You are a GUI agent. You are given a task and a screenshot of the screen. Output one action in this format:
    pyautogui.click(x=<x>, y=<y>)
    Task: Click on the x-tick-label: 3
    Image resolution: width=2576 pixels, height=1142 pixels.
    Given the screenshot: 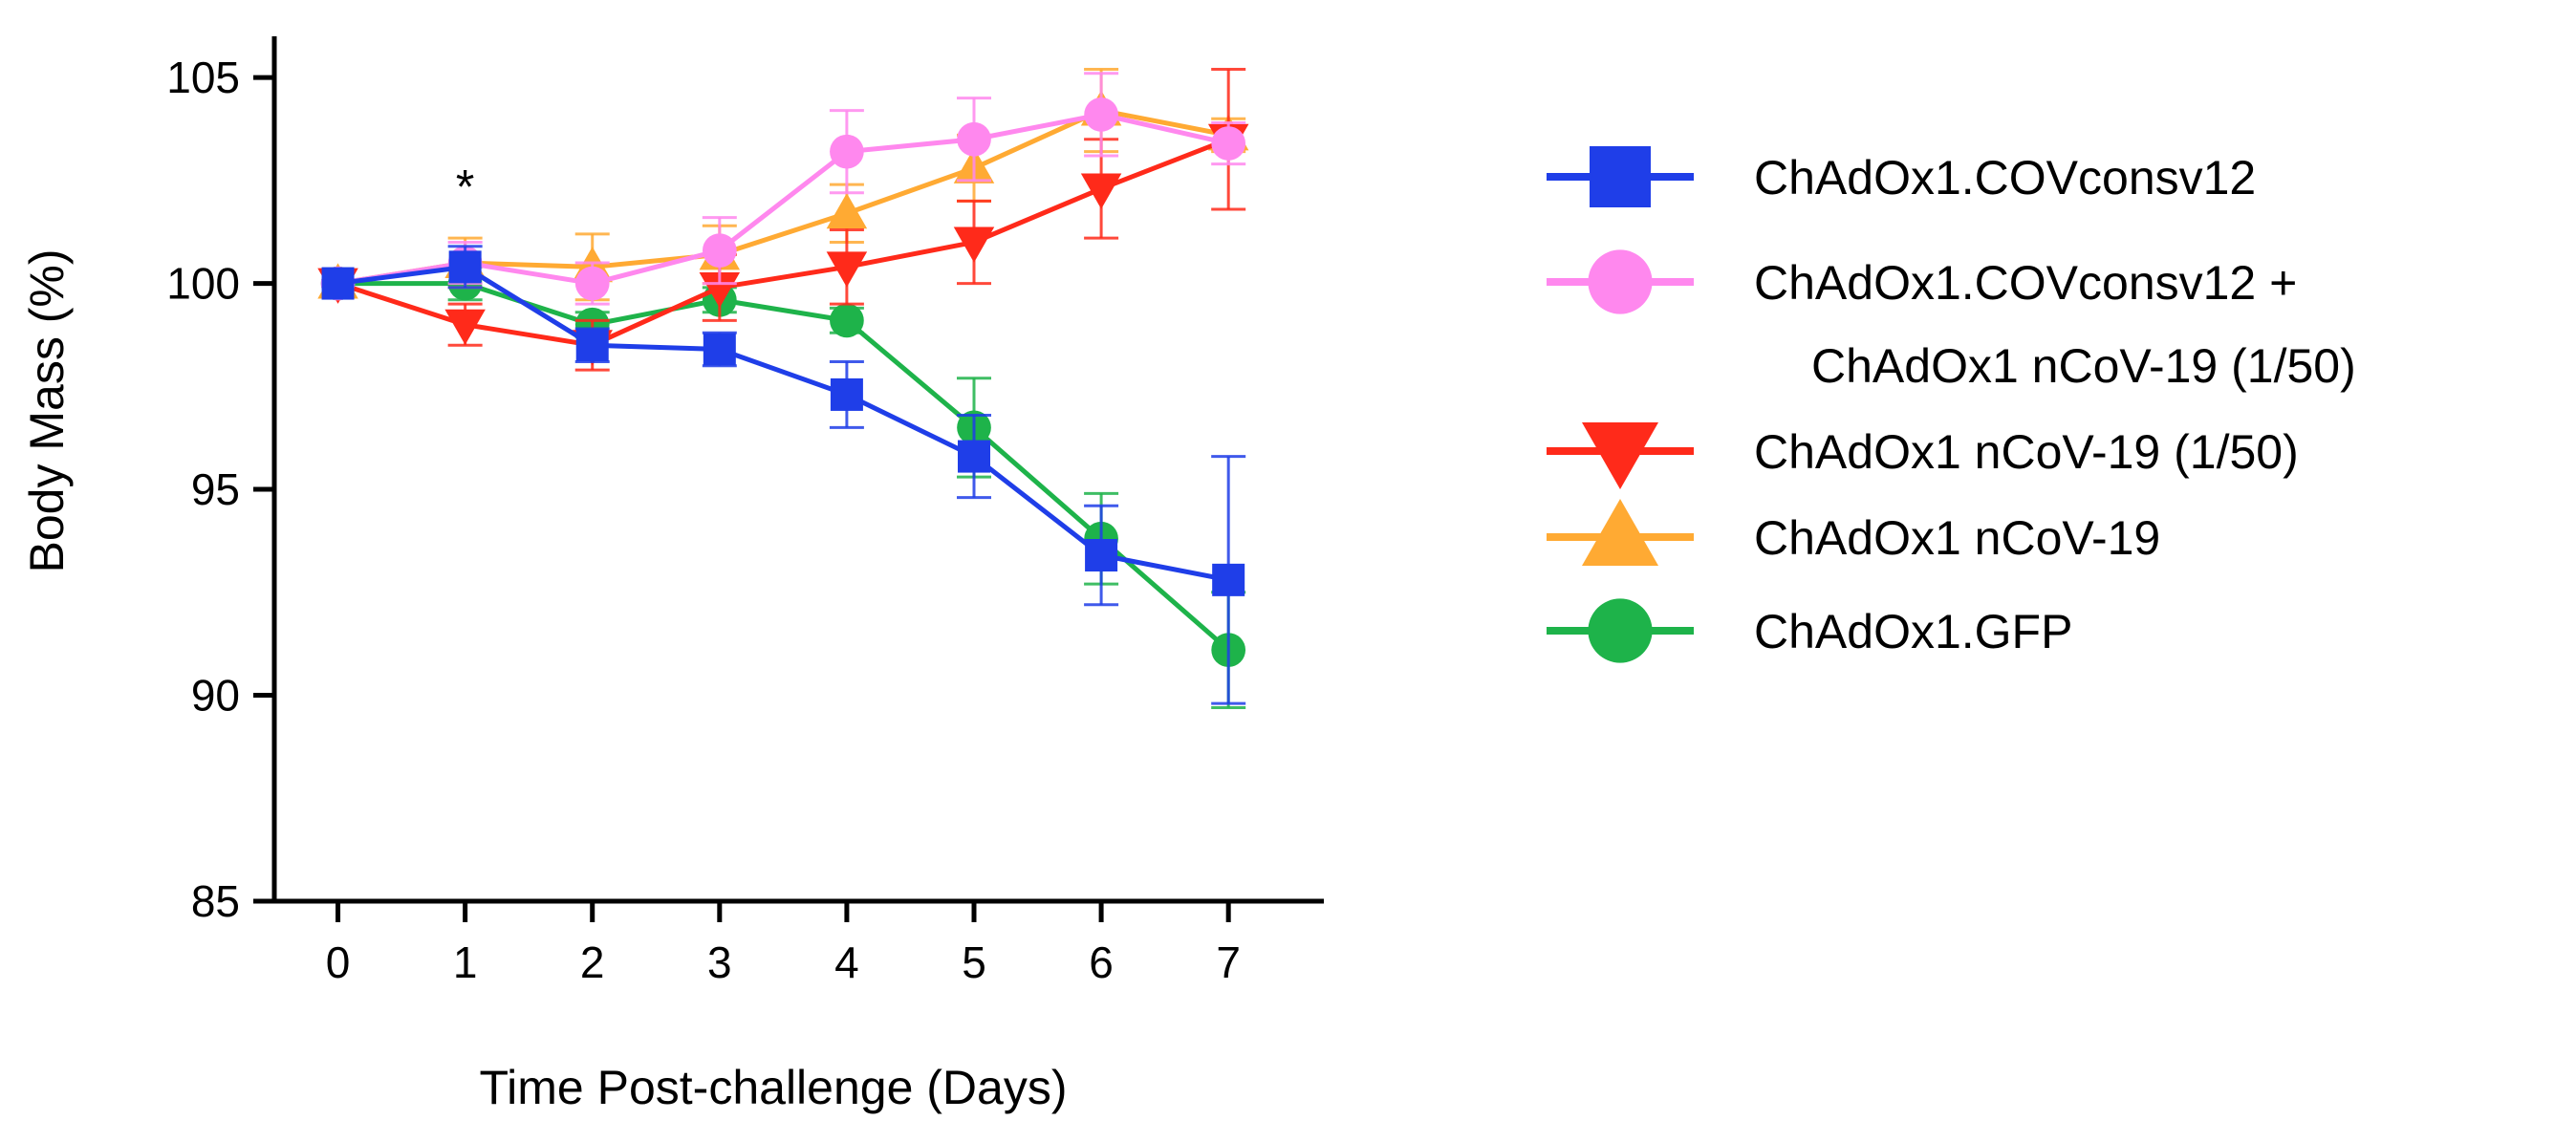 What is the action you would take?
    pyautogui.click(x=719, y=962)
    